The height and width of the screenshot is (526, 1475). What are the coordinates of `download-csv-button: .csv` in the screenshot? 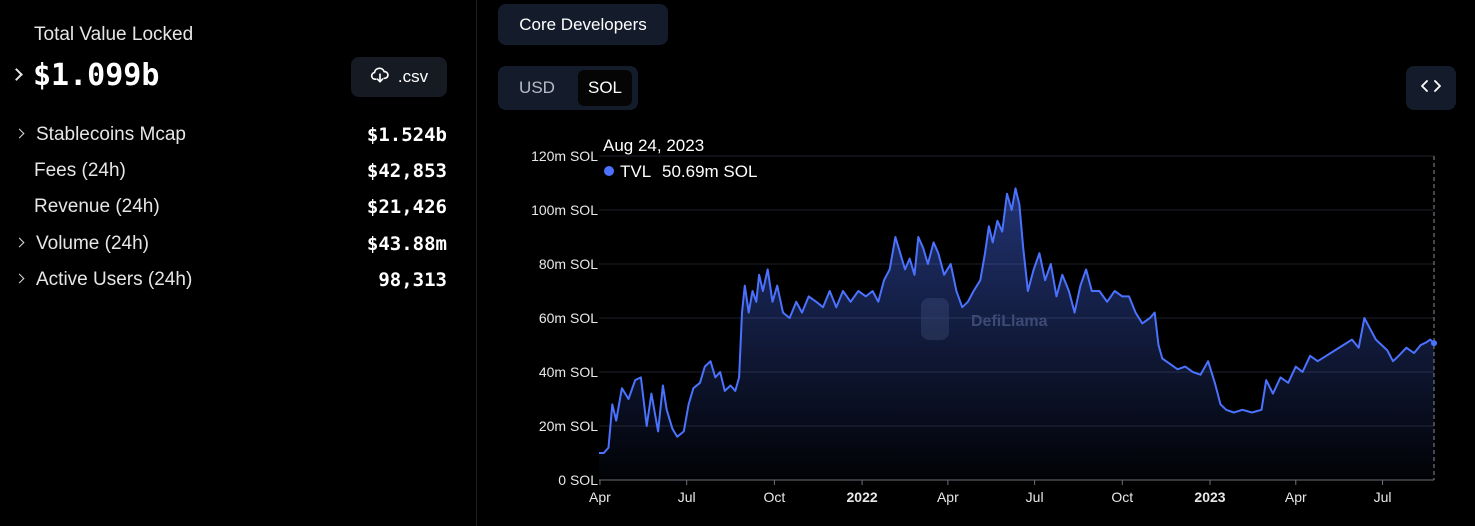 It's located at (399, 77).